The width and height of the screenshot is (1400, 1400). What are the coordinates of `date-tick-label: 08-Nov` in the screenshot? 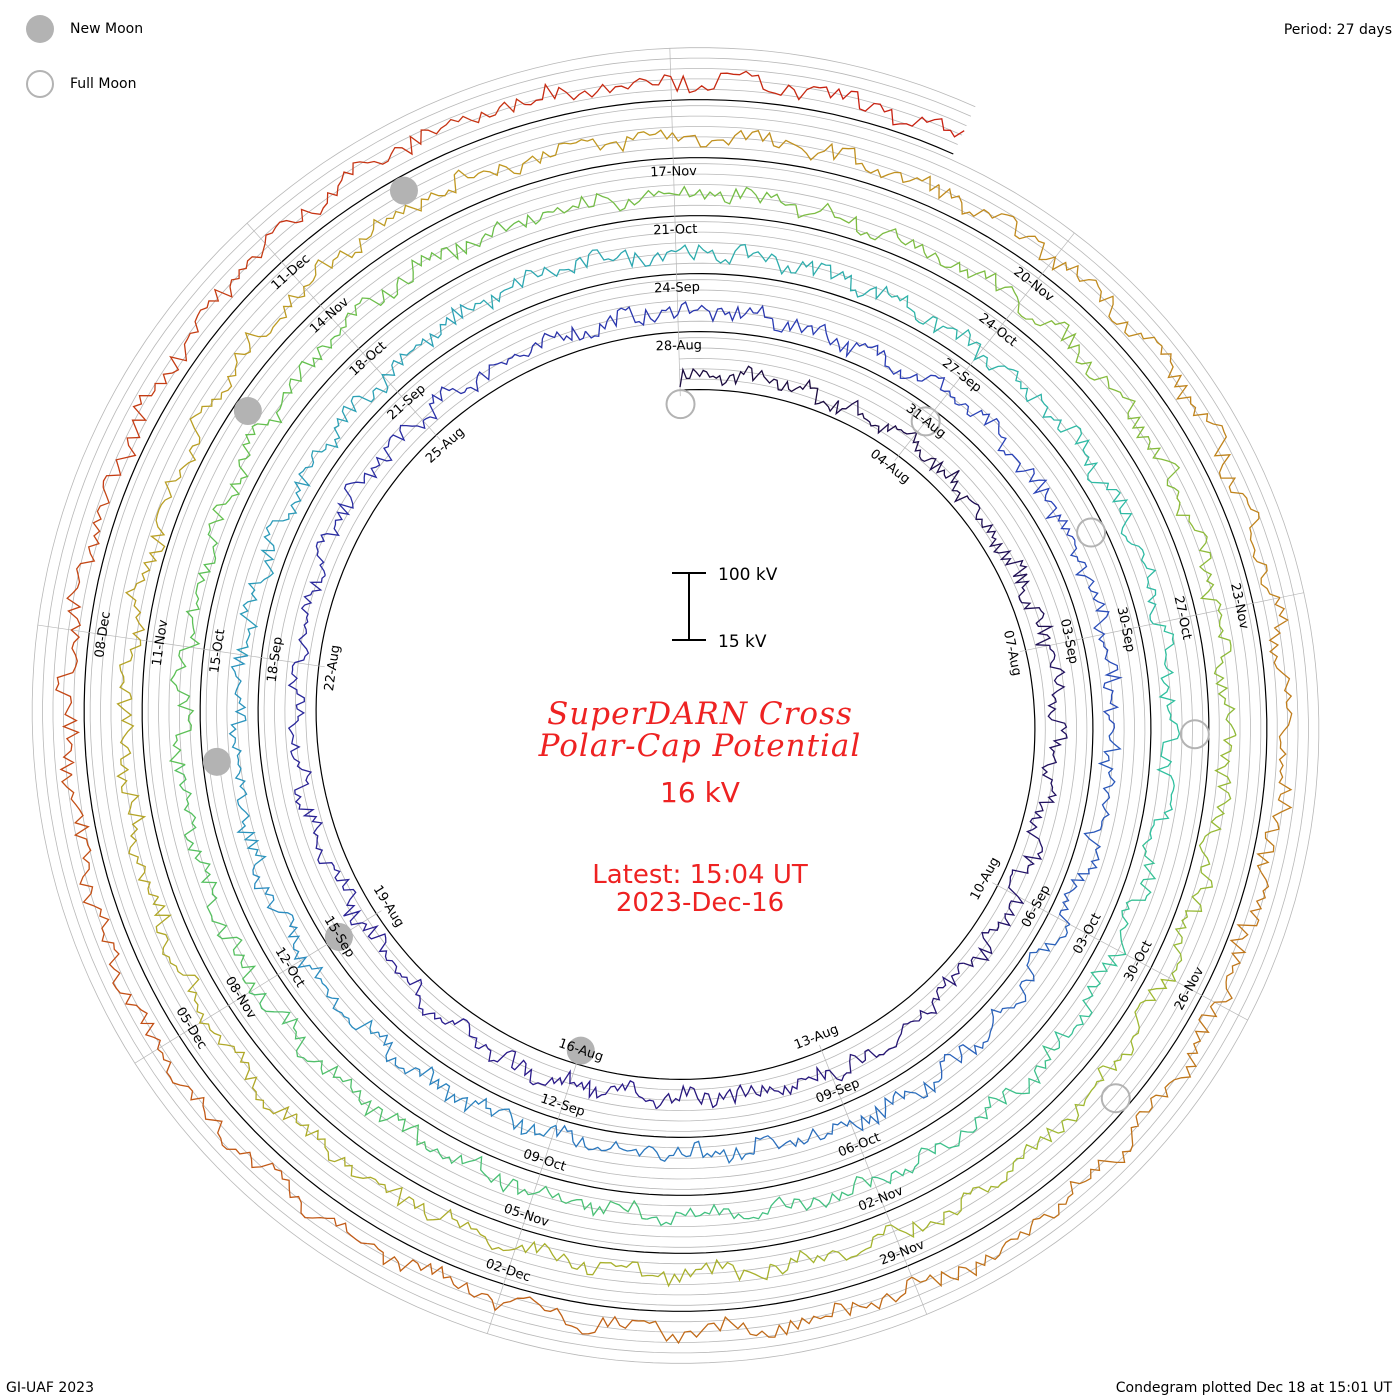 It's located at (240, 998).